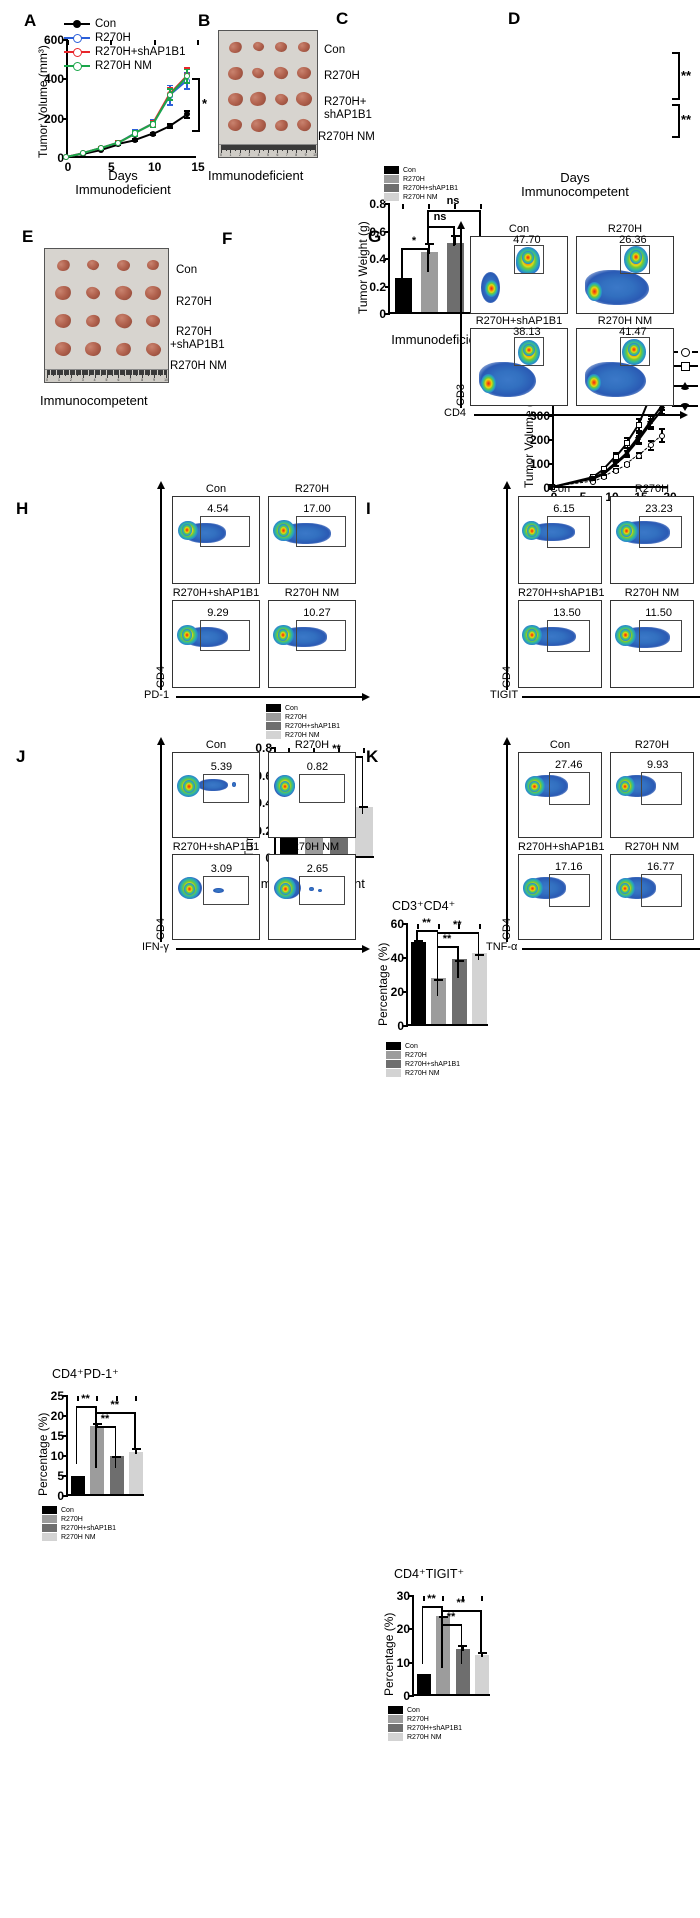  What do you see at coordinates (424, 906) in the screenshot?
I see `chart-title-G: CD3⁺CD4⁺` at bounding box center [424, 906].